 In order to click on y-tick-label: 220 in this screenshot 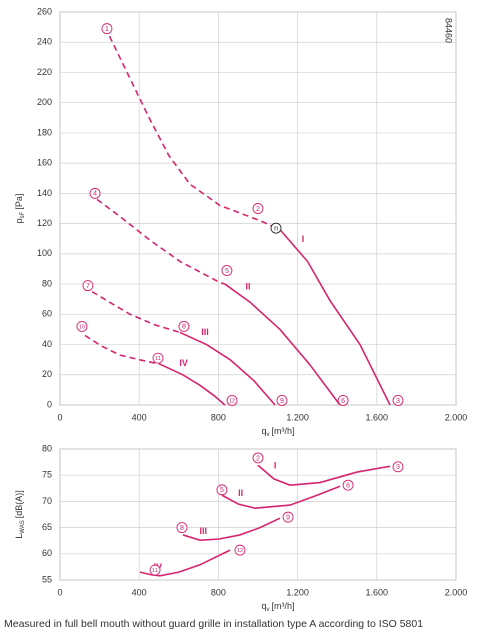, I will do `click(44, 72)`.